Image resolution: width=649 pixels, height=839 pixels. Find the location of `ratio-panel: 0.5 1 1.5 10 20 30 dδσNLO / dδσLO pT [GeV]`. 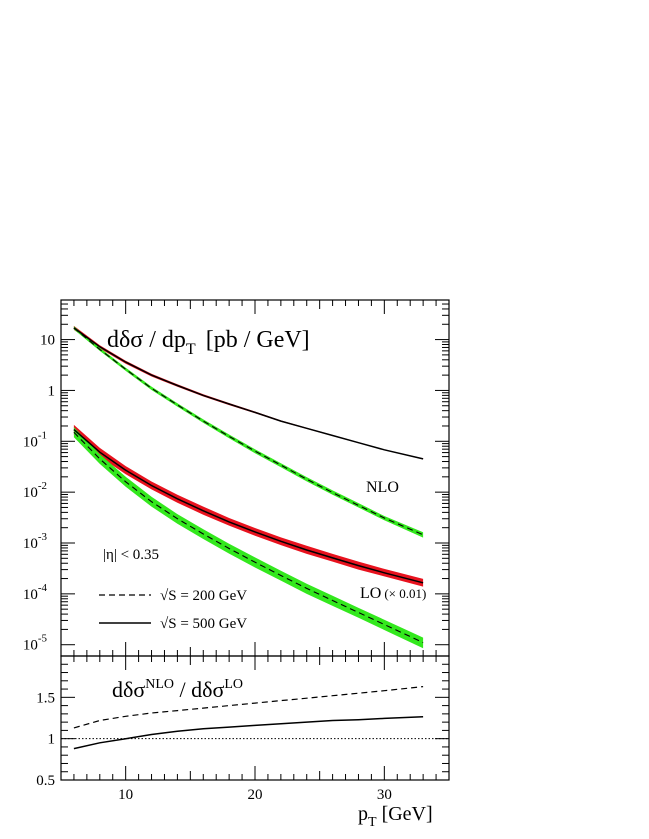

ratio-panel: 0.5 1 1.5 10 20 30 dδσNLO / dδσLO pT [GeV] is located at coordinates (243, 742).